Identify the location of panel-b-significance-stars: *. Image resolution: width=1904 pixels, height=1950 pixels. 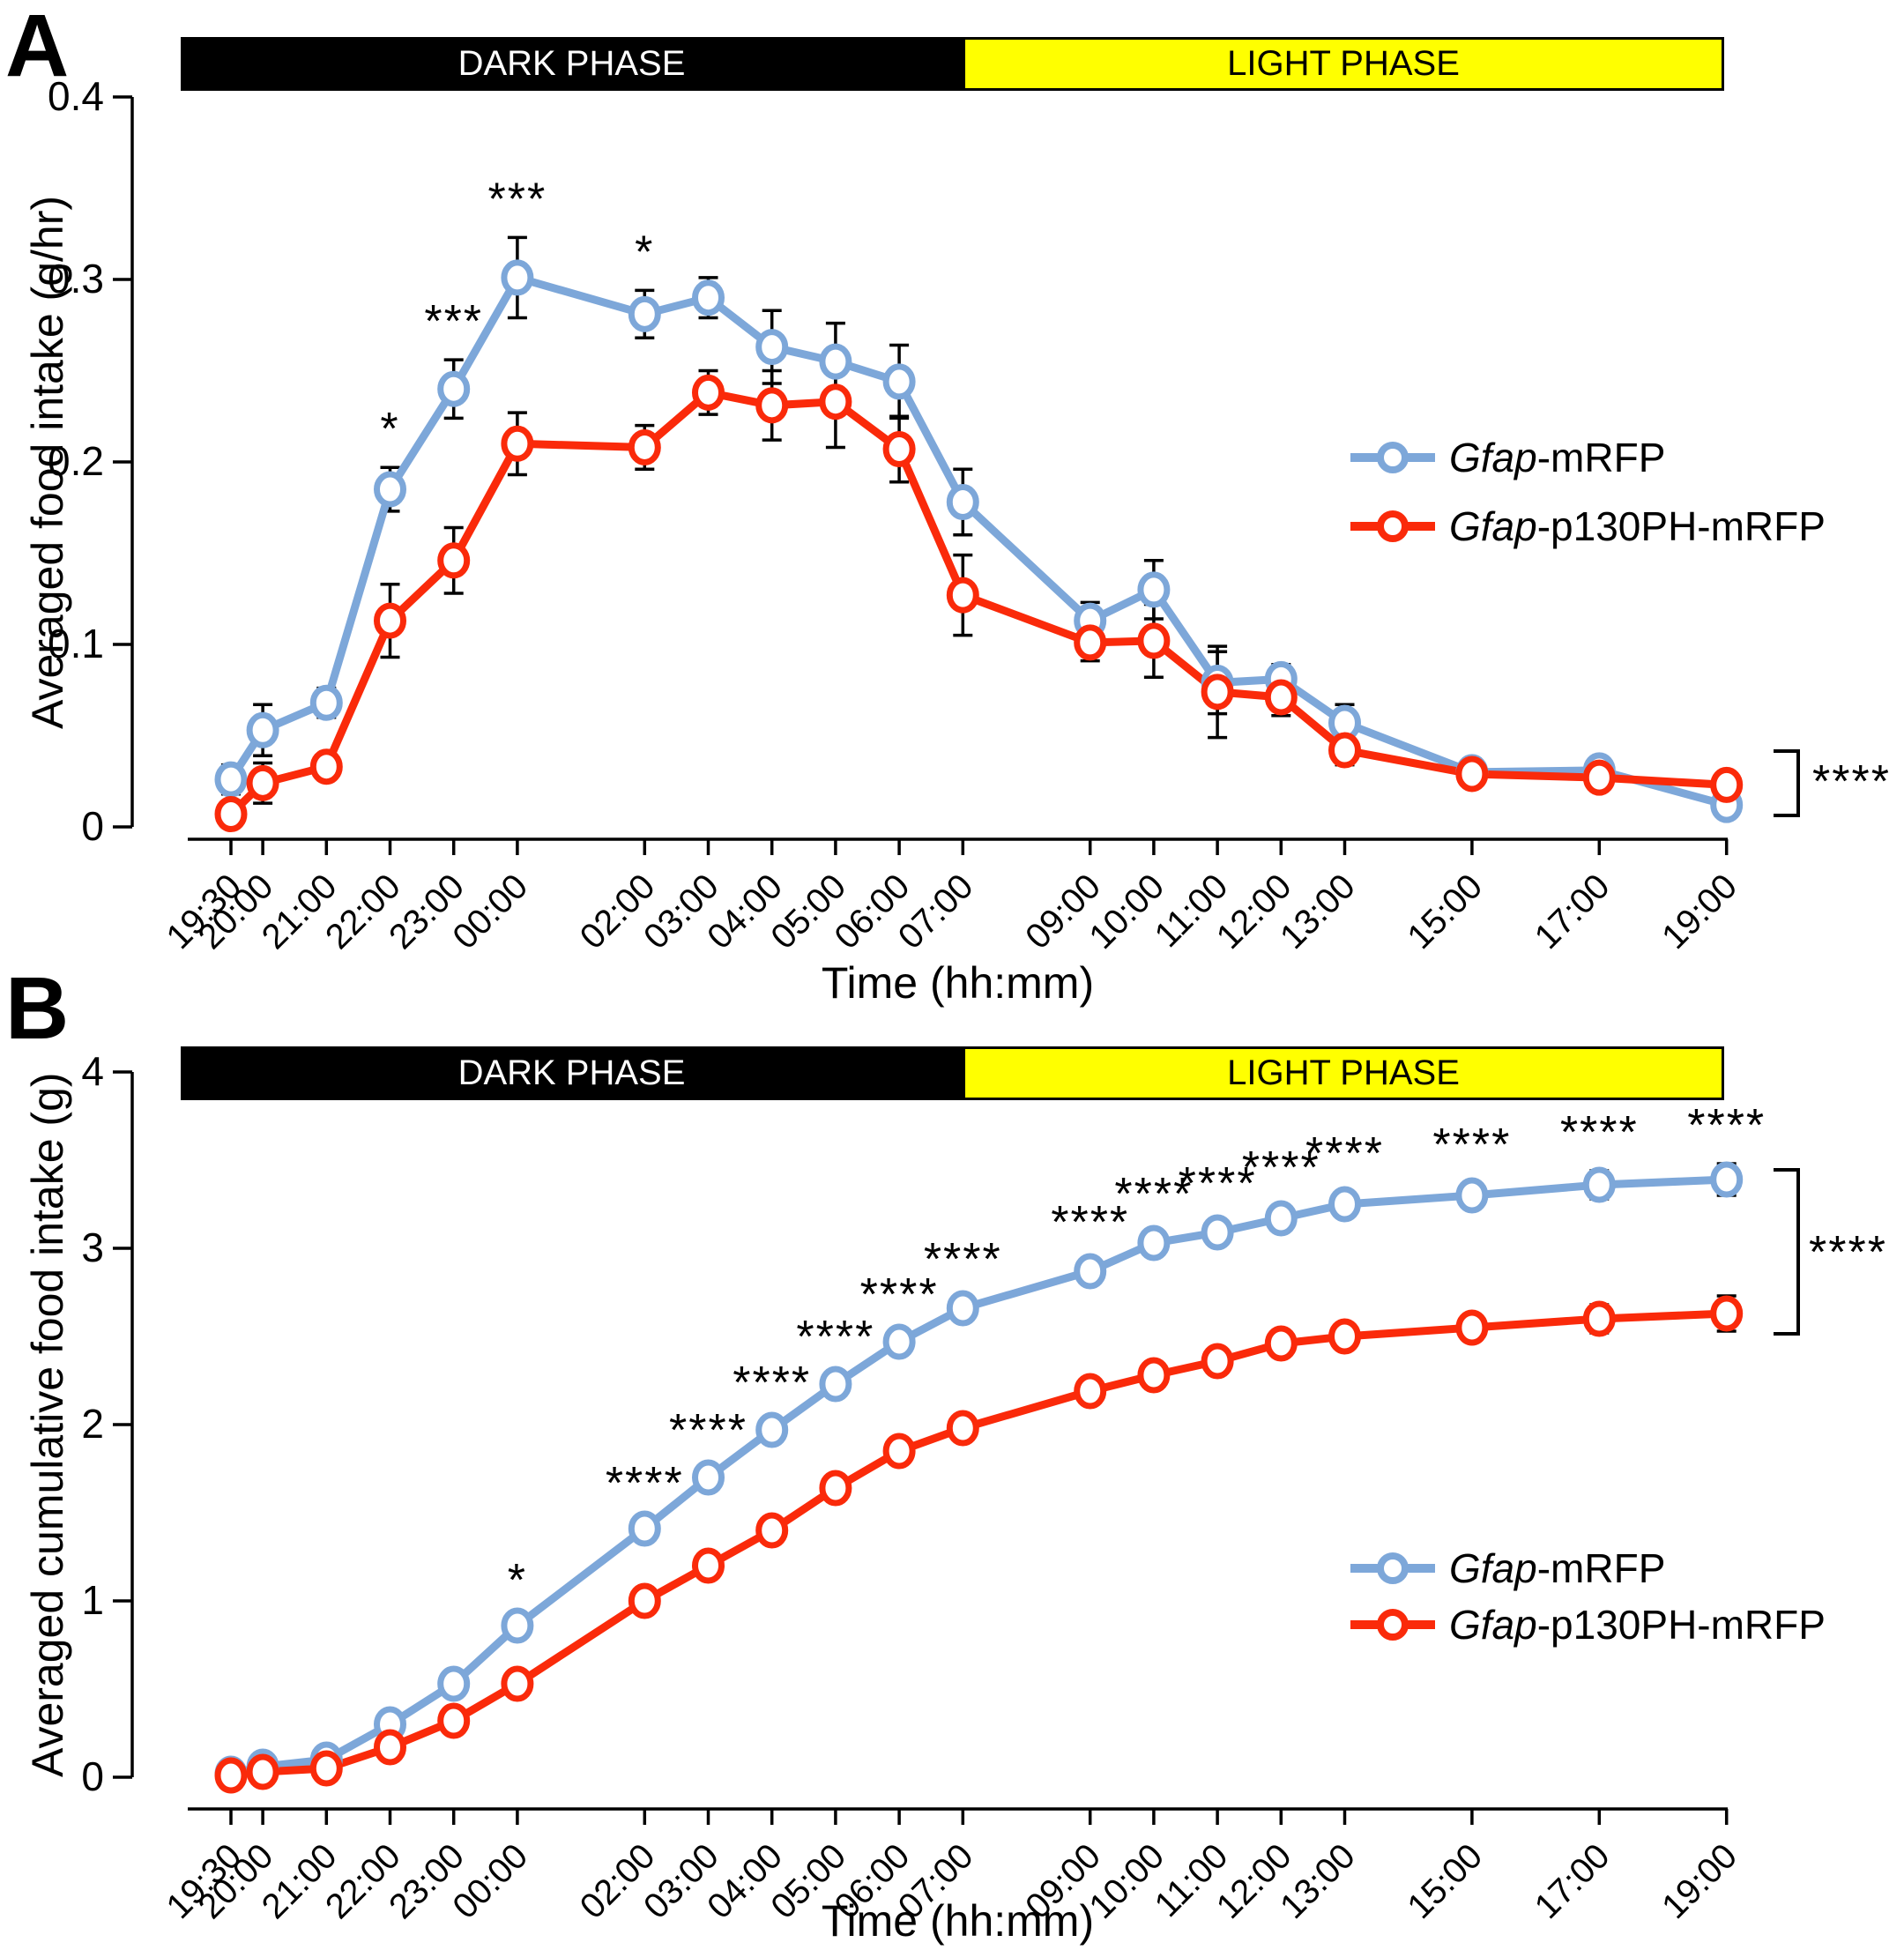
(517, 1580).